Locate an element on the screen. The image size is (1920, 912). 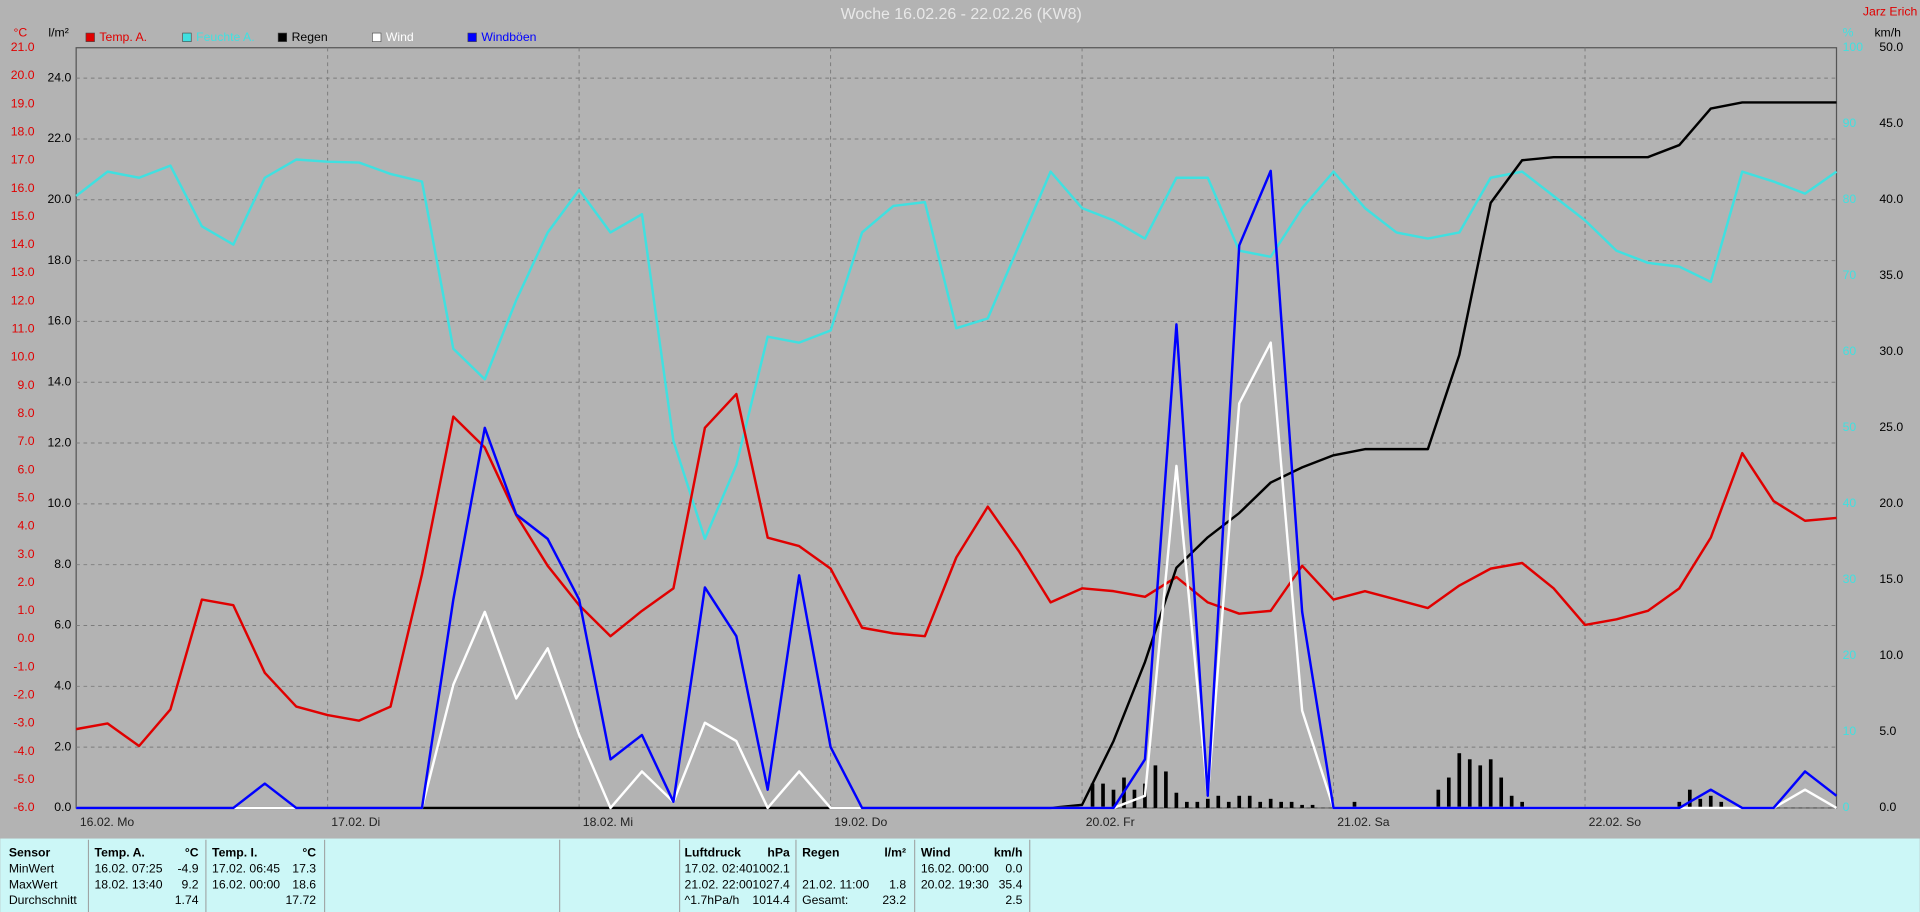
y-tick-label: -4.0 is located at coordinates (23, 751).